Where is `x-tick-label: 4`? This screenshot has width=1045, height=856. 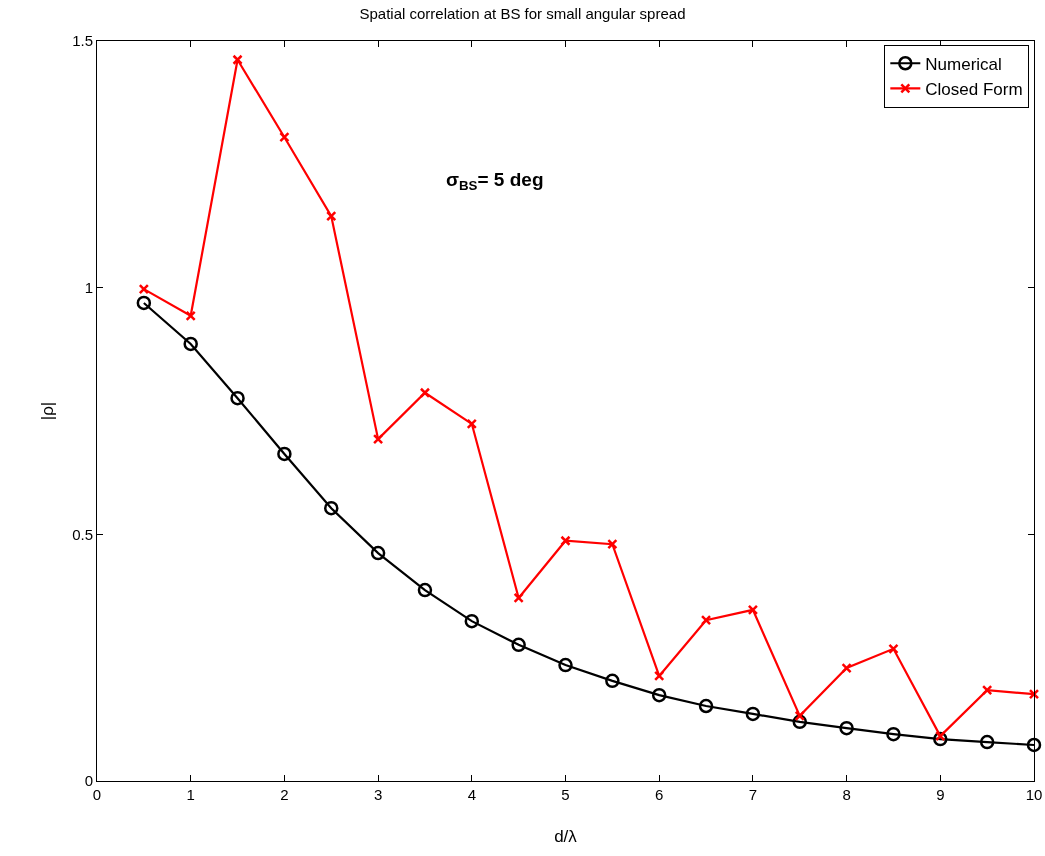 x-tick-label: 4 is located at coordinates (471, 794).